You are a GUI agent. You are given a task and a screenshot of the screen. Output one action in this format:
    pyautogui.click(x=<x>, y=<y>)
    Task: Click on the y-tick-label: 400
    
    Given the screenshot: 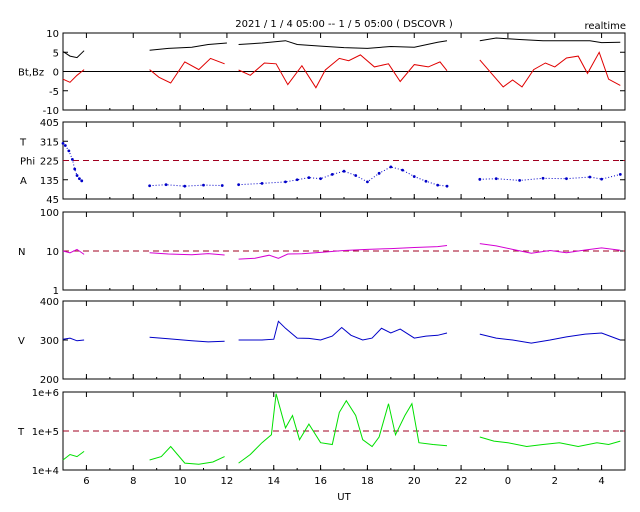 What is the action you would take?
    pyautogui.click(x=49, y=302)
    